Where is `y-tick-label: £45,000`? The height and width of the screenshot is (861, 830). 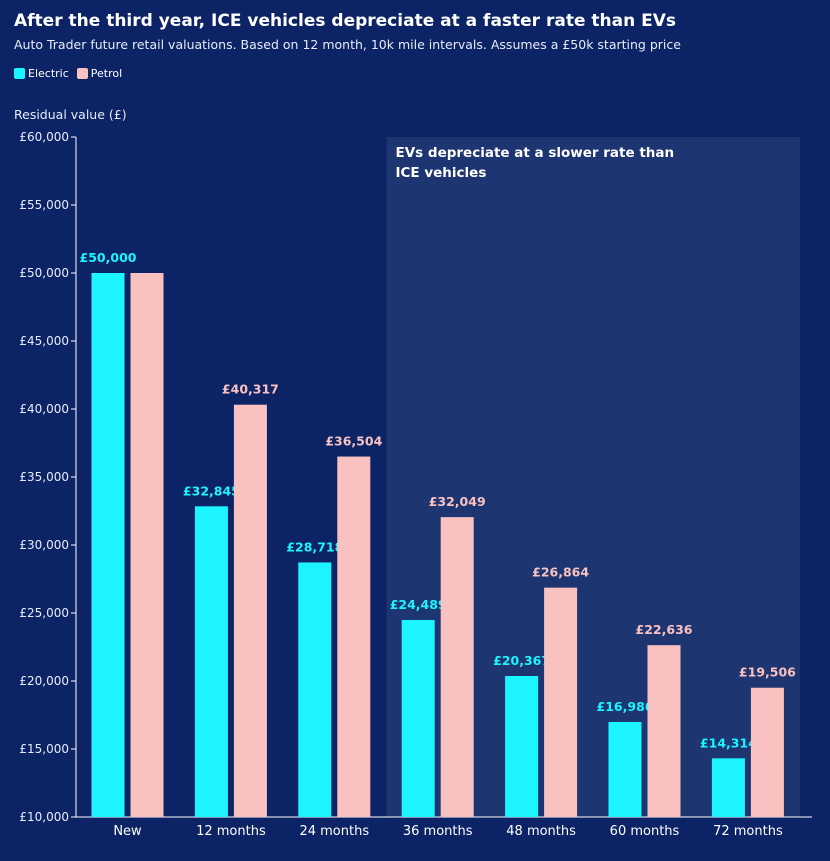 y-tick-label: £45,000 is located at coordinates (44, 341).